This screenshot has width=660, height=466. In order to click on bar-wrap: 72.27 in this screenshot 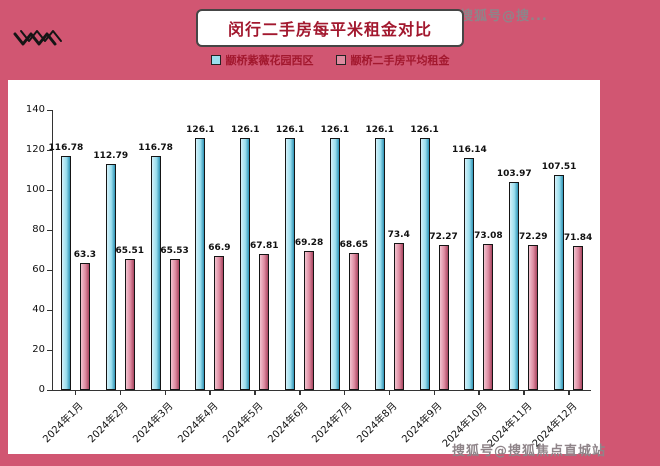, I will do `click(443, 311)`.